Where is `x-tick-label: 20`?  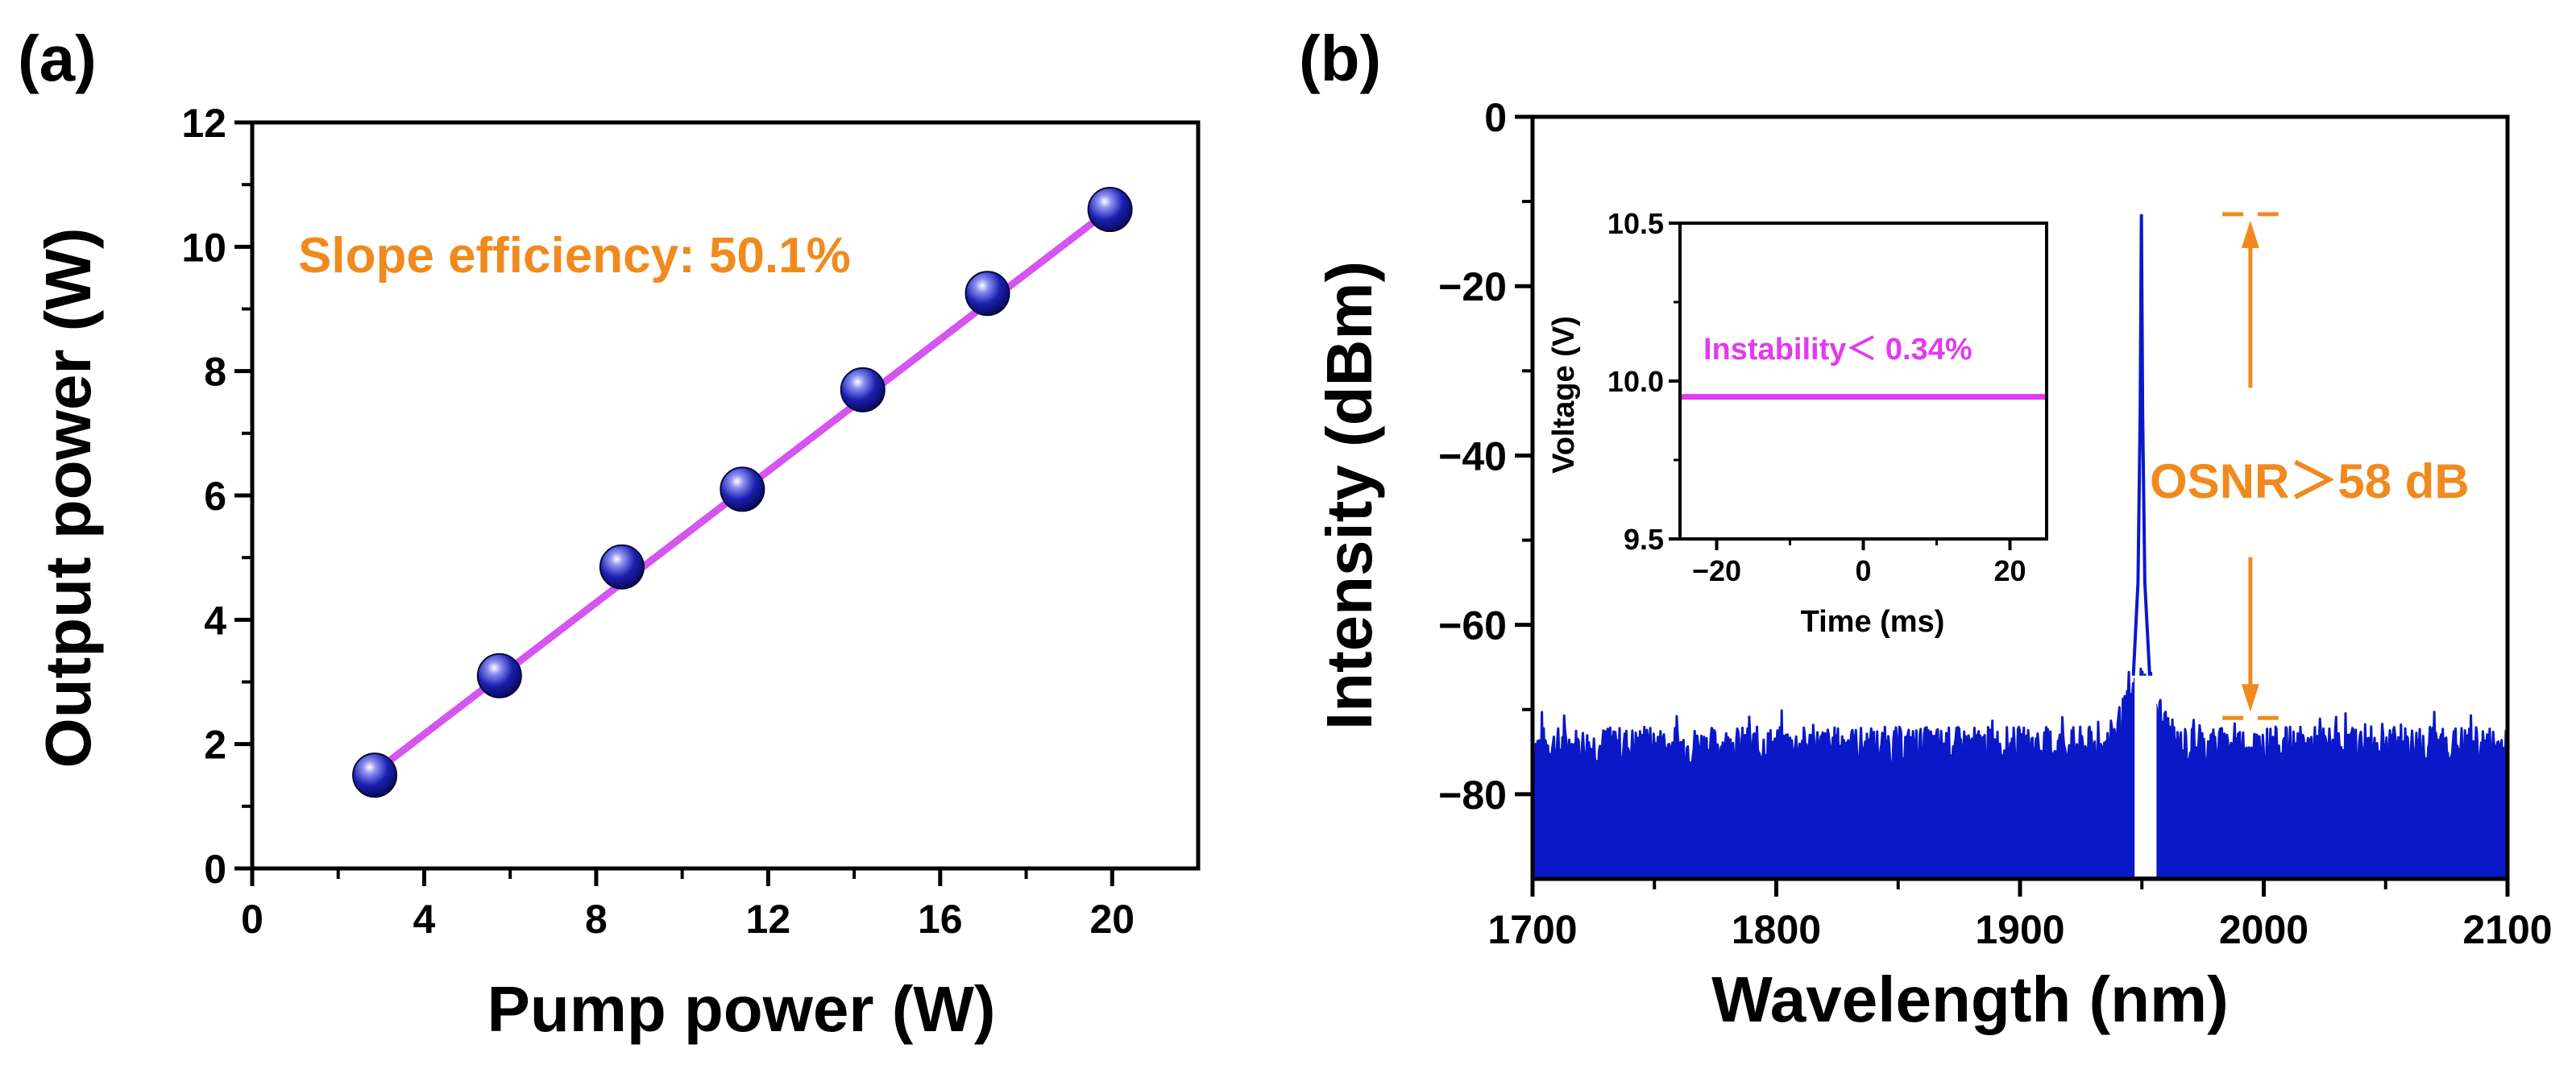 x-tick-label: 20 is located at coordinates (1112, 919).